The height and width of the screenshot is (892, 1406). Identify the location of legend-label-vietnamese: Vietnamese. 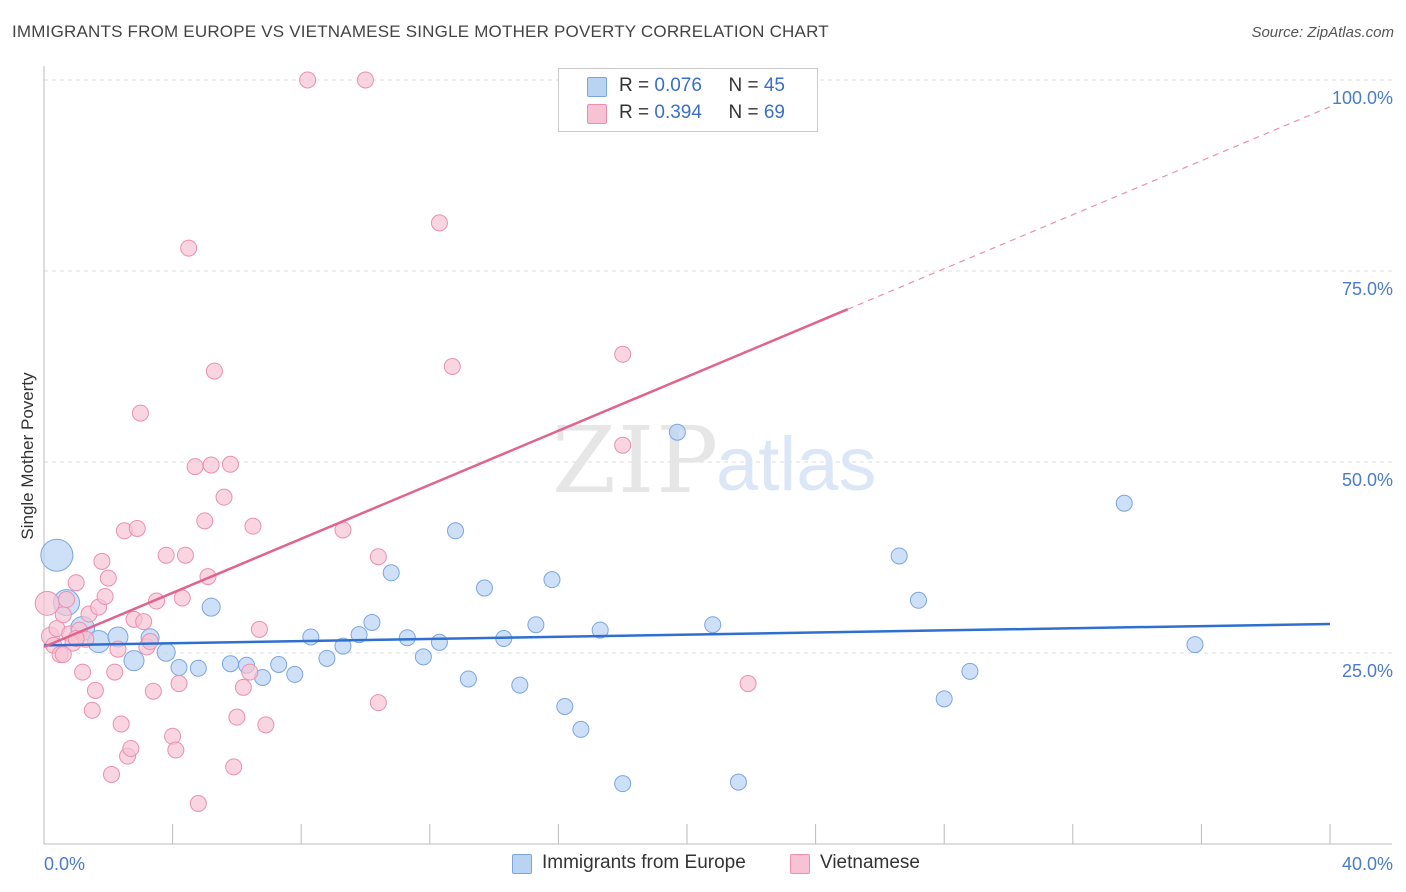
(870, 862).